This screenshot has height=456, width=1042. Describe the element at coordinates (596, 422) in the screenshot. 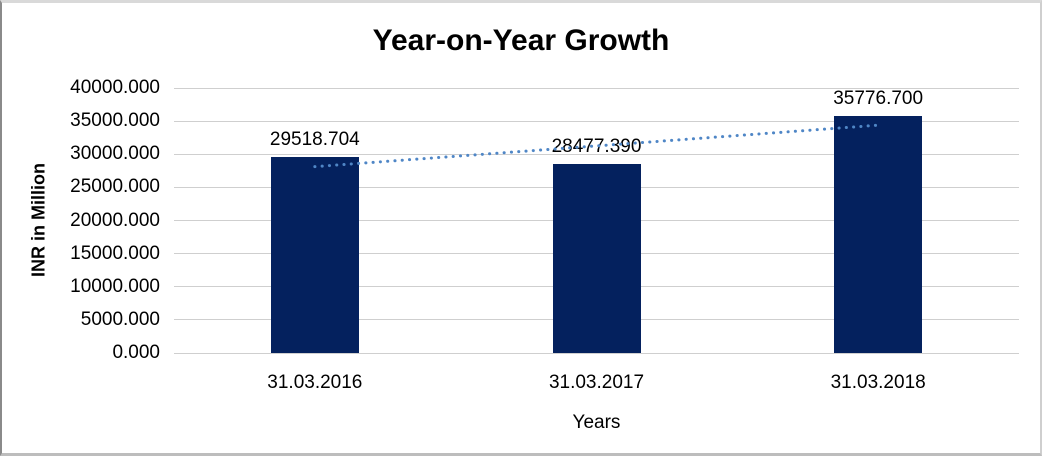

I see `x-axis-title: Years` at that location.